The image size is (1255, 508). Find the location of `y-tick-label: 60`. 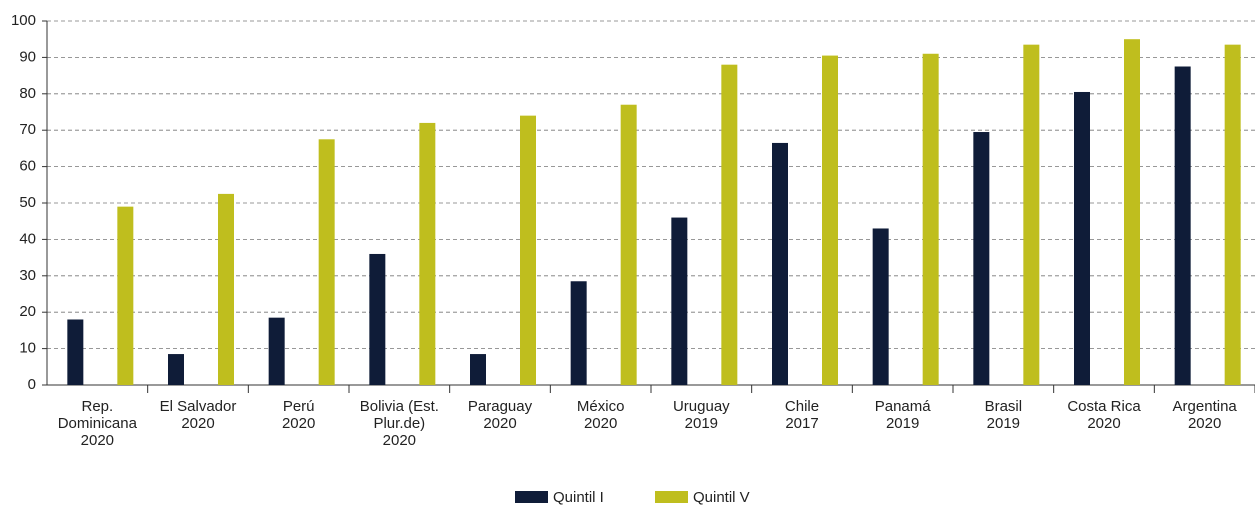

y-tick-label: 60 is located at coordinates (27, 166).